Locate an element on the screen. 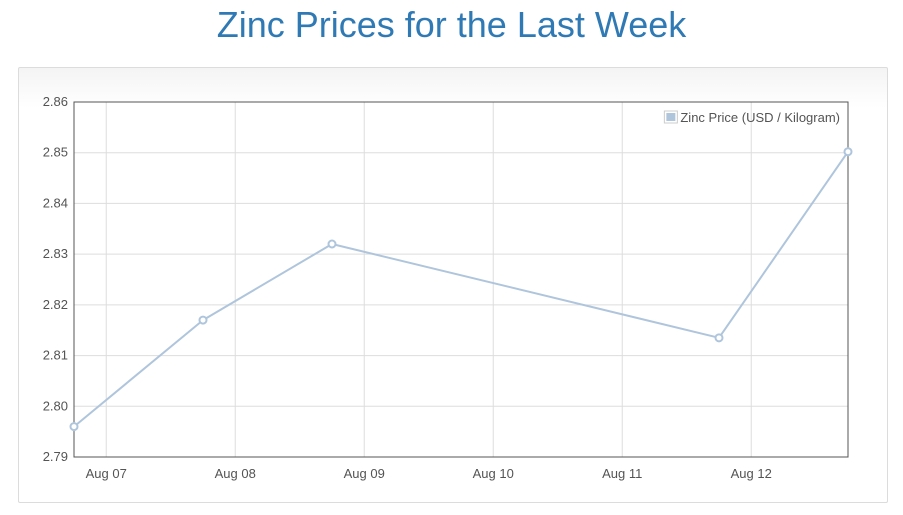 This screenshot has height=515, width=903. y-tick-label: 2.83 is located at coordinates (55, 253).